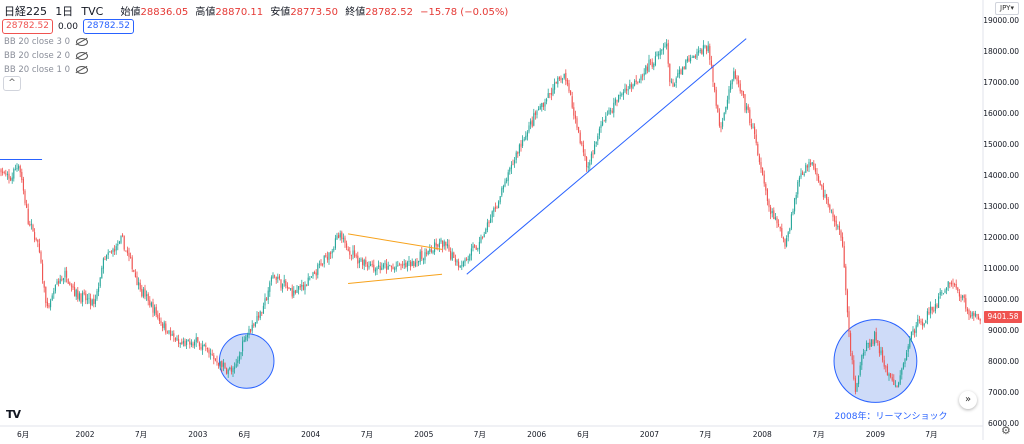 The height and width of the screenshot is (444, 1024). Describe the element at coordinates (464, 12) in the screenshot. I see `change-value: −15.78 (−0.05%)` at that location.